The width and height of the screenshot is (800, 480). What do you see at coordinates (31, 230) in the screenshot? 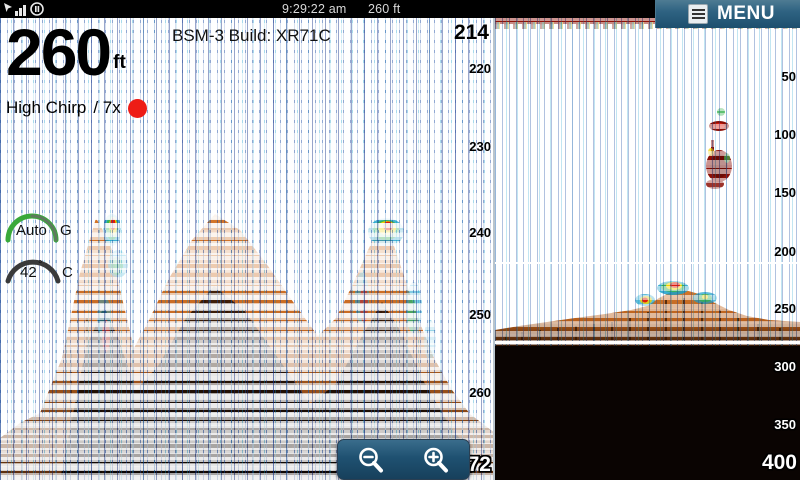
I see `gain-value: Auto` at bounding box center [31, 230].